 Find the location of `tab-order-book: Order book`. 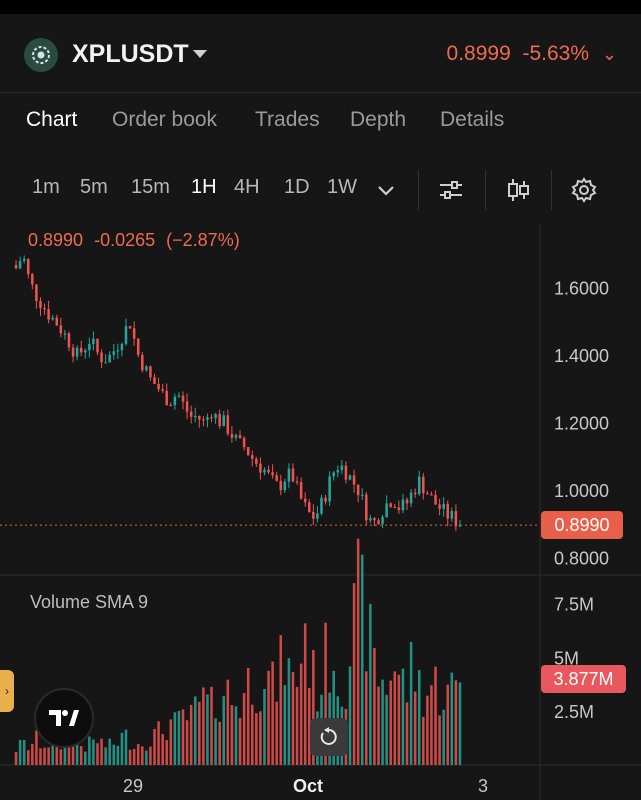

tab-order-book: Order book is located at coordinates (165, 119).